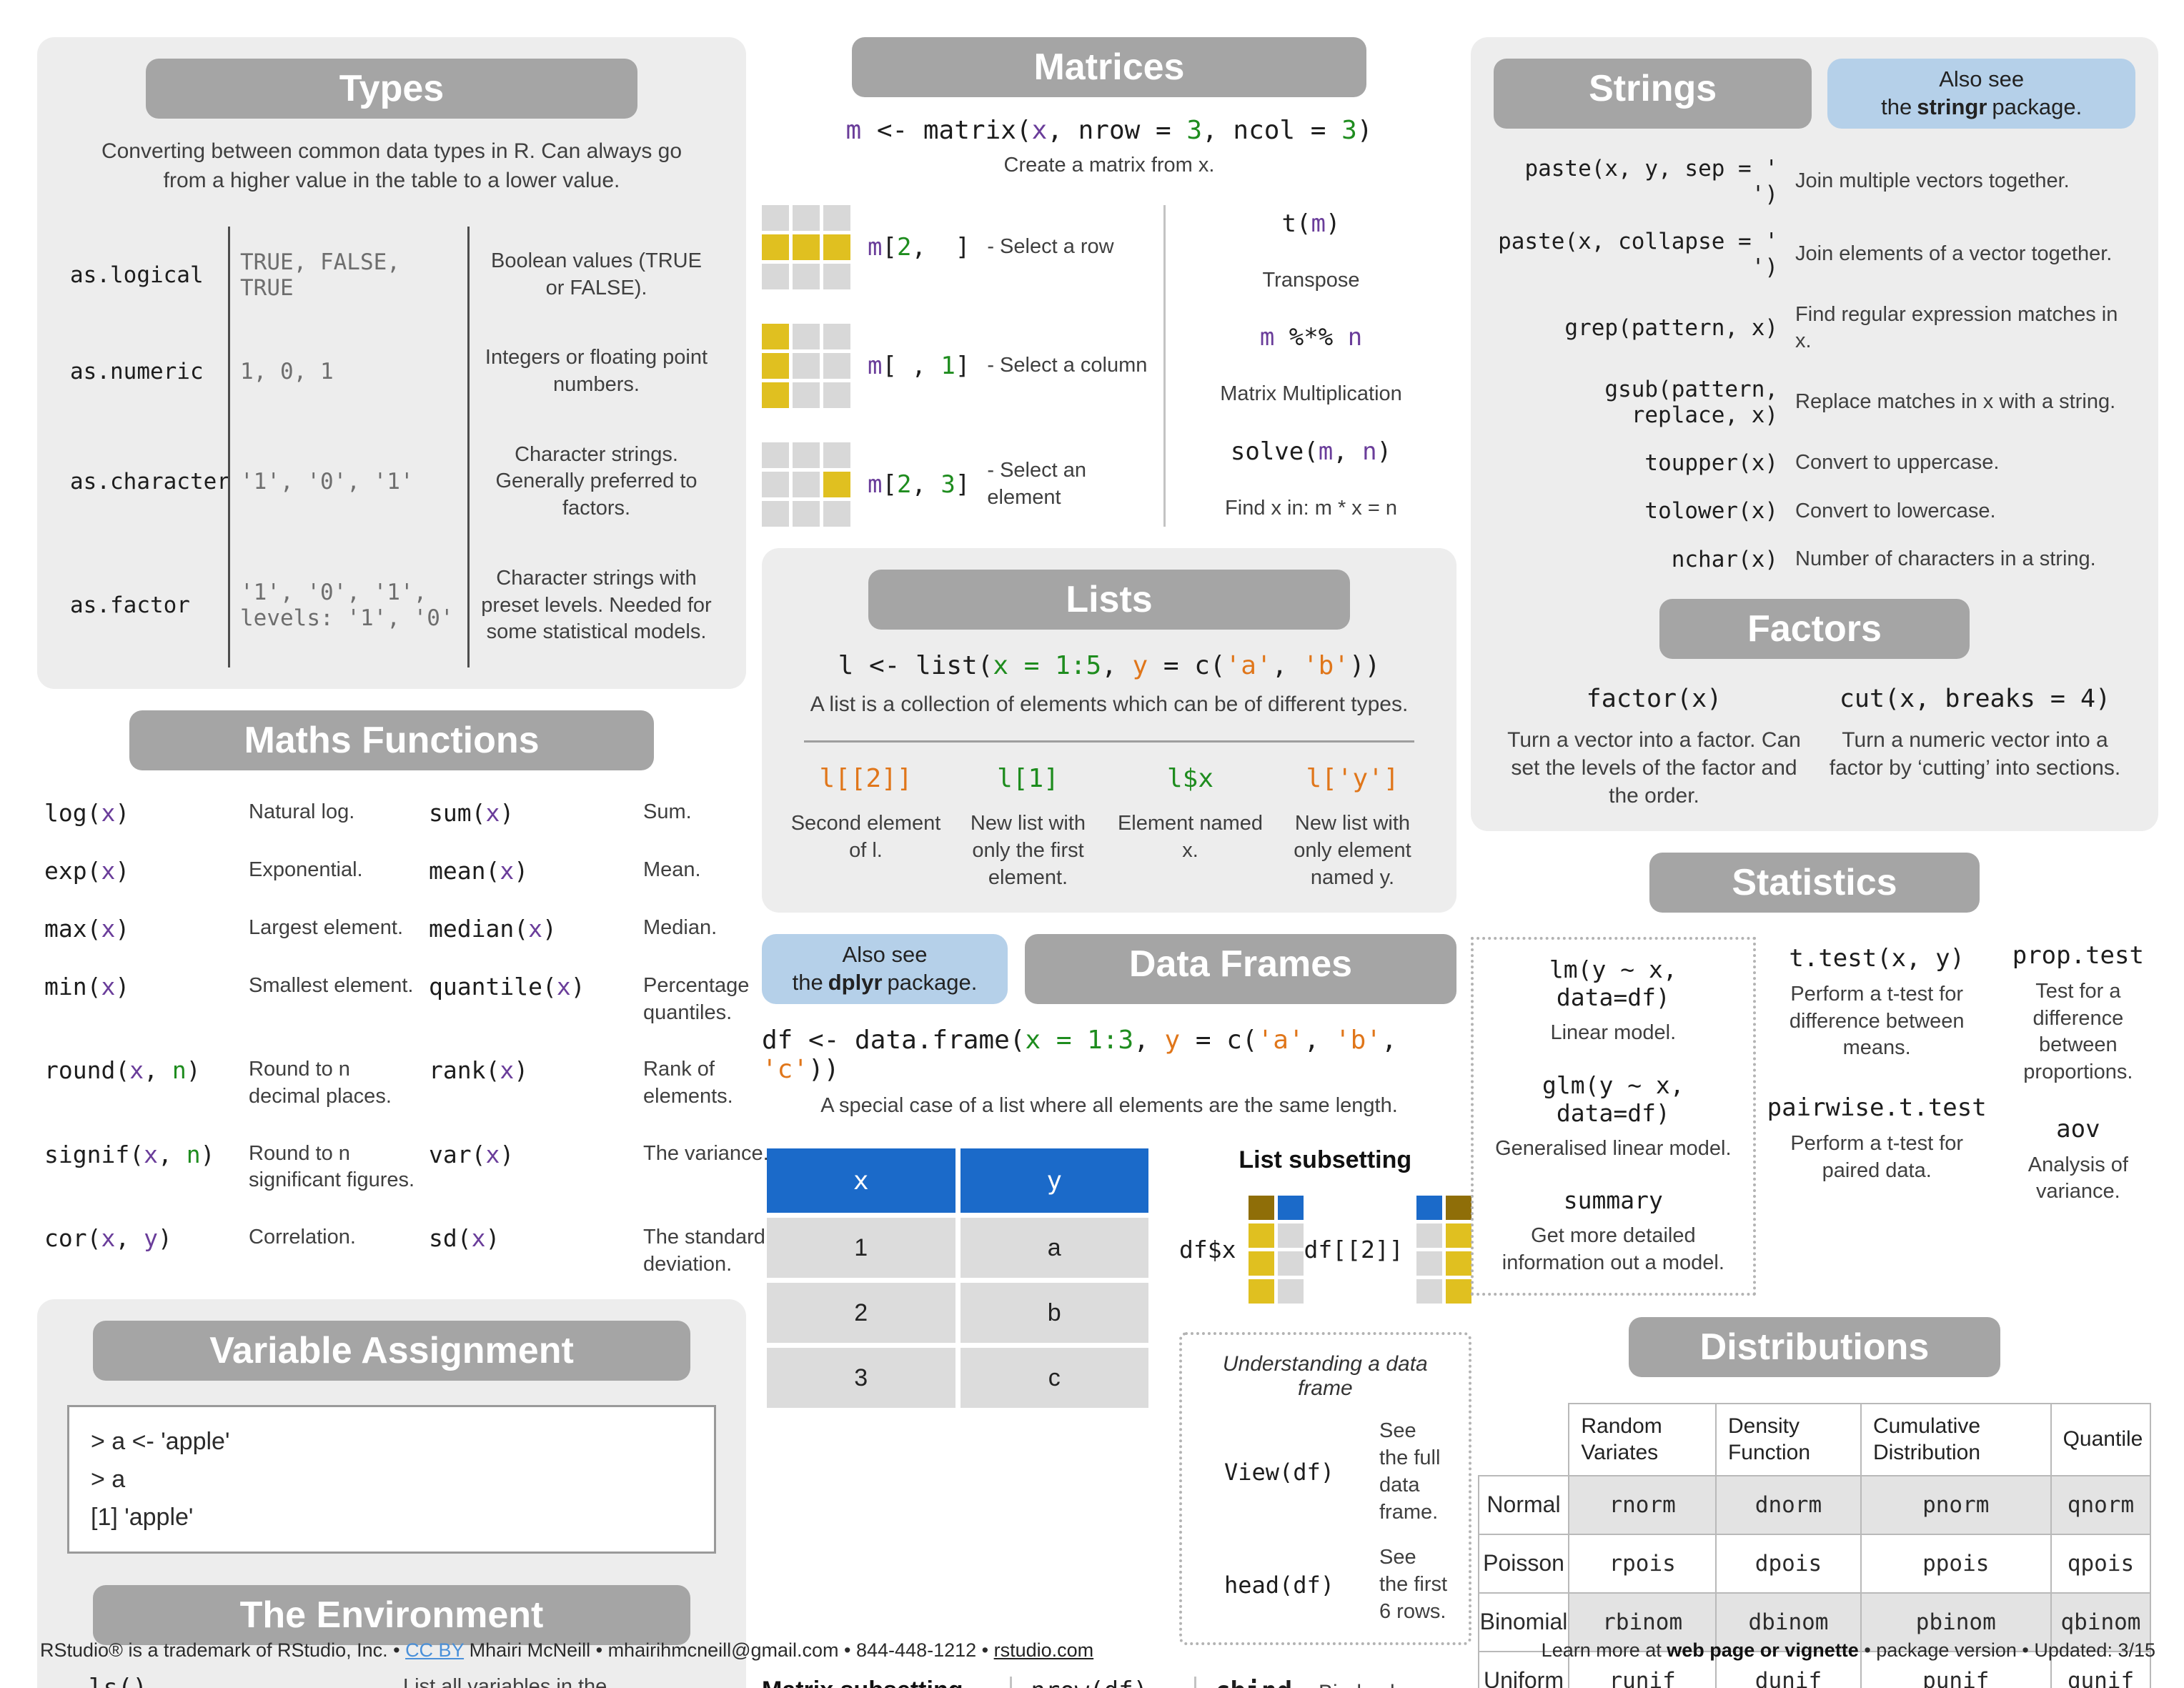 This screenshot has height=1688, width=2184. Describe the element at coordinates (1274, 451) in the screenshot. I see `code-fragment: solve(` at that location.